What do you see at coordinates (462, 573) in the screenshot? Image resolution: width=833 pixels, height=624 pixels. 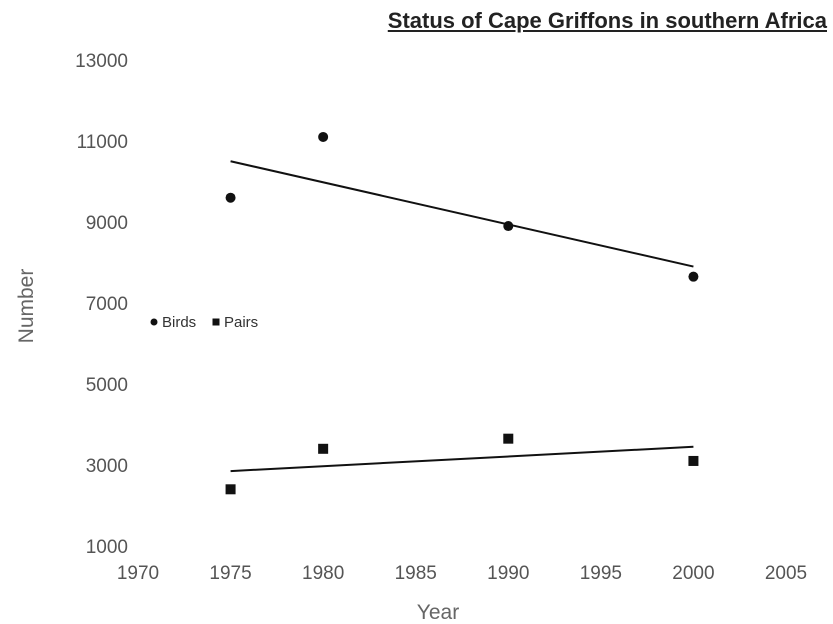 I see `x-axis-ticks: 1970 1975 1980 1985 1990 1995 2000 2005` at bounding box center [462, 573].